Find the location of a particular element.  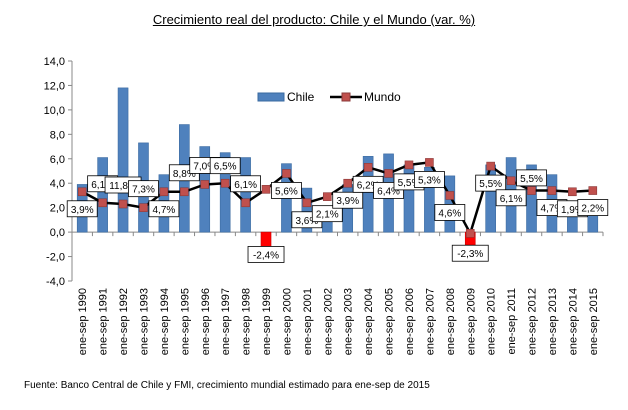

x-tick-label: ene-sep 2014 is located at coordinates (573, 321).